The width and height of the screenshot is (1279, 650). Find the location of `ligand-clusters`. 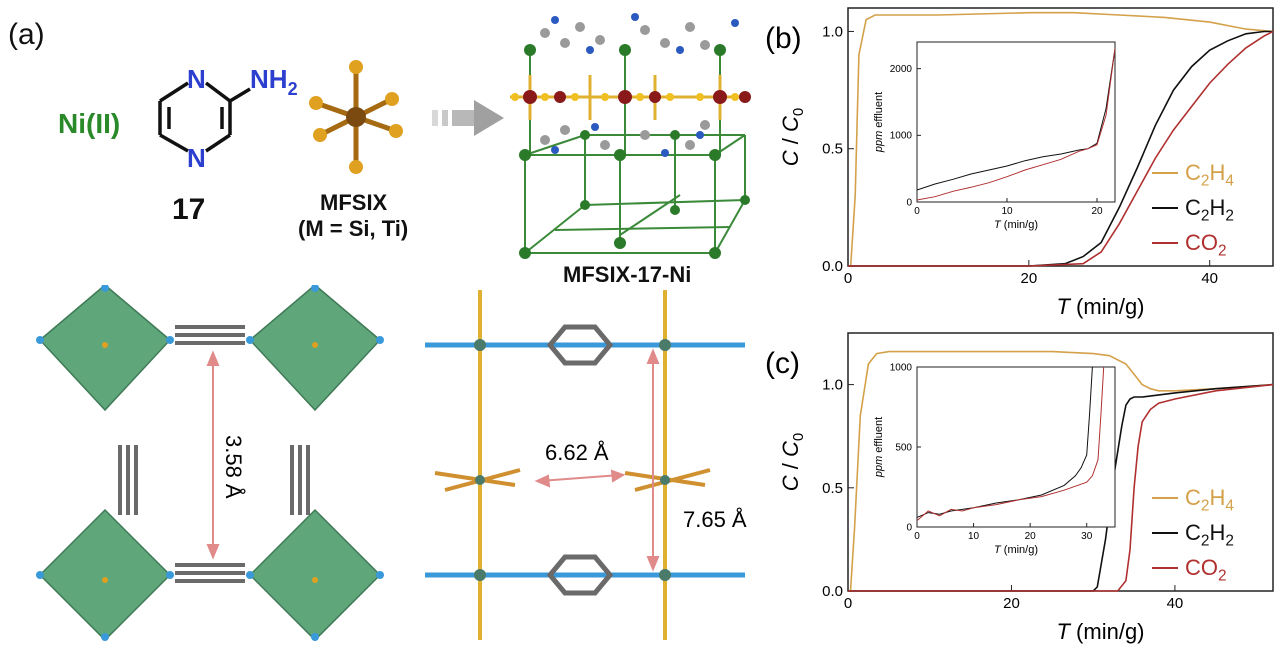

ligand-clusters is located at coordinates (639, 85).